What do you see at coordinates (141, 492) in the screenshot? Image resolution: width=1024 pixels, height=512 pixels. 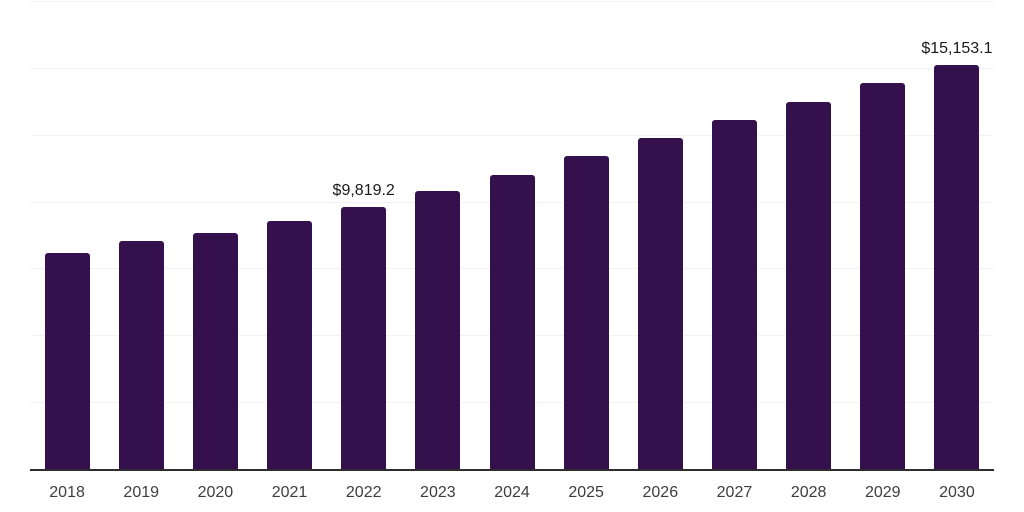 I see `x-tick-2019: 2019` at bounding box center [141, 492].